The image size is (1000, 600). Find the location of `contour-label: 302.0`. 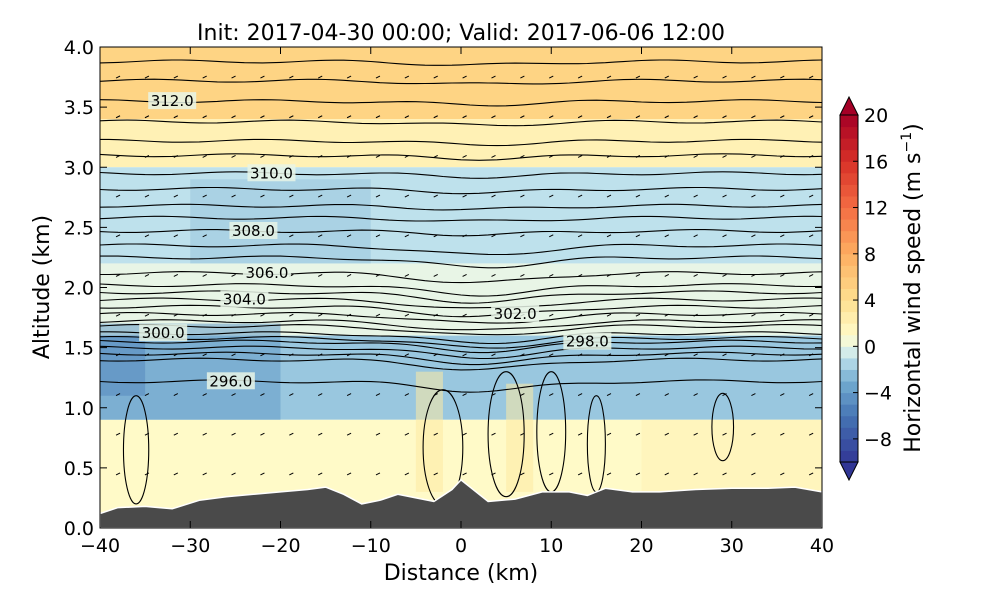

contour-label: 302.0 is located at coordinates (515, 314).